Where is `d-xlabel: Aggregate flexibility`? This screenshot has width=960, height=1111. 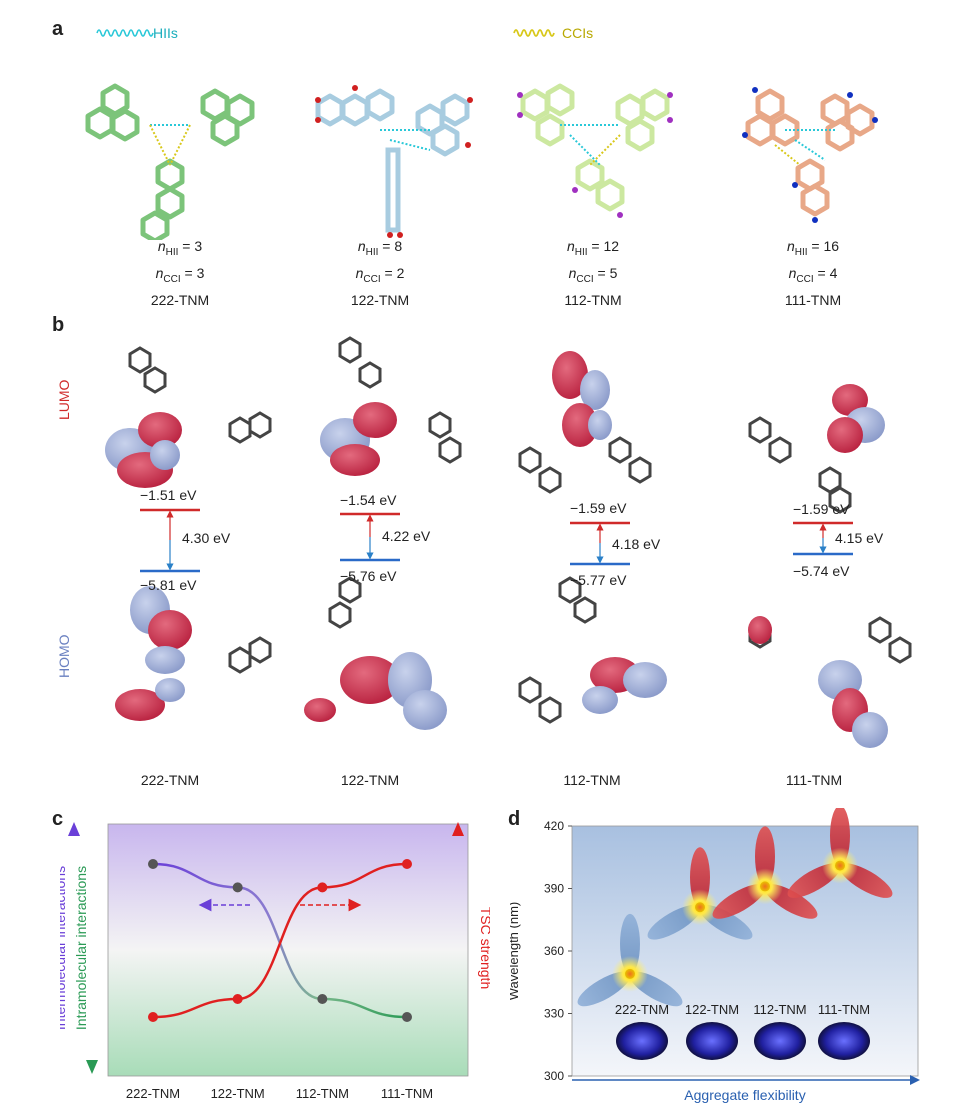
d-xlabel: Aggregate flexibility is located at coordinates (744, 1095).